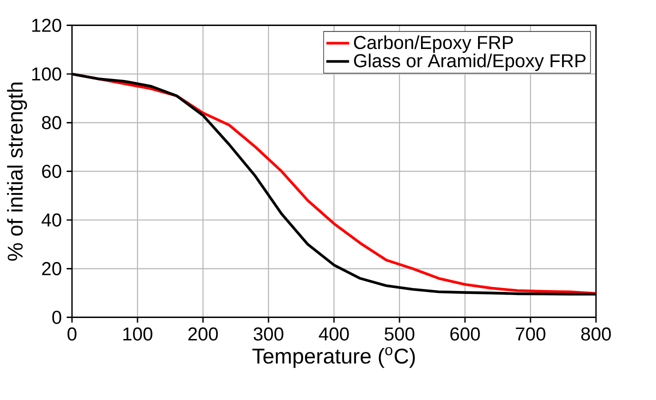  I want to click on y-tick-label: 0, so click(57, 317).